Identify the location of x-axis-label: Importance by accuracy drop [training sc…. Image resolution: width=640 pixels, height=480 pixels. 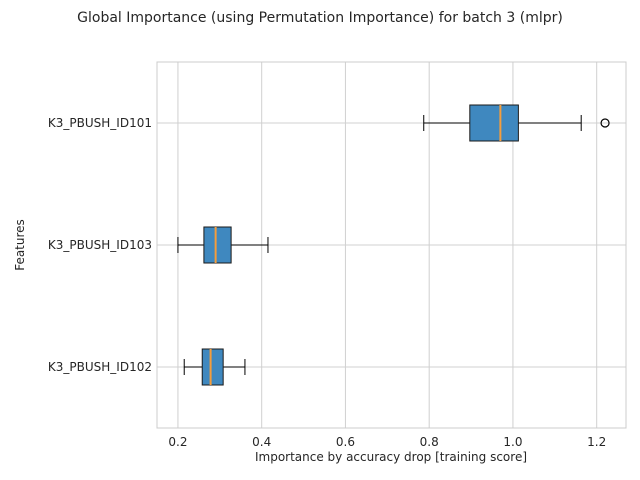
(391, 457).